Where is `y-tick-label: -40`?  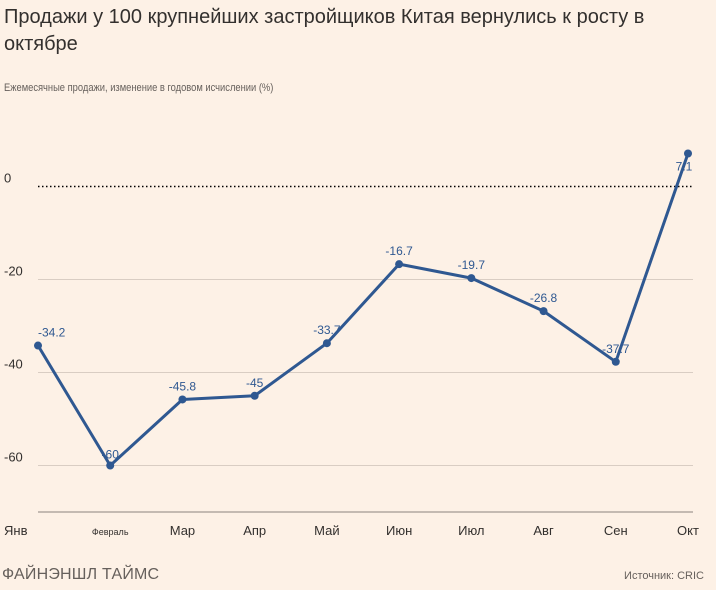
y-tick-label: -40 is located at coordinates (13, 364).